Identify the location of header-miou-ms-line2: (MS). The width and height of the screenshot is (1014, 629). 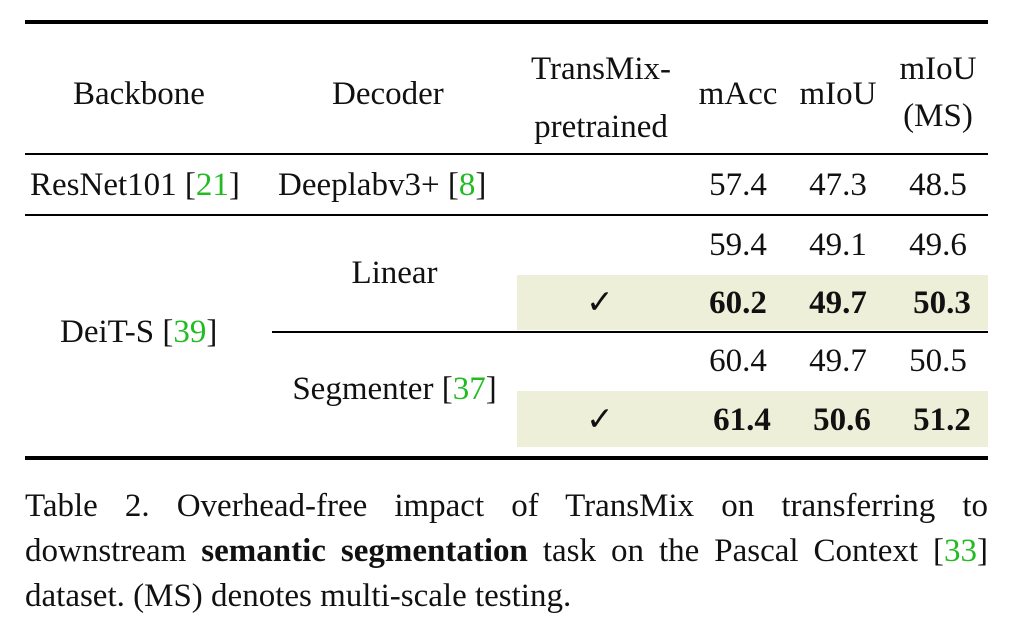
(938, 116).